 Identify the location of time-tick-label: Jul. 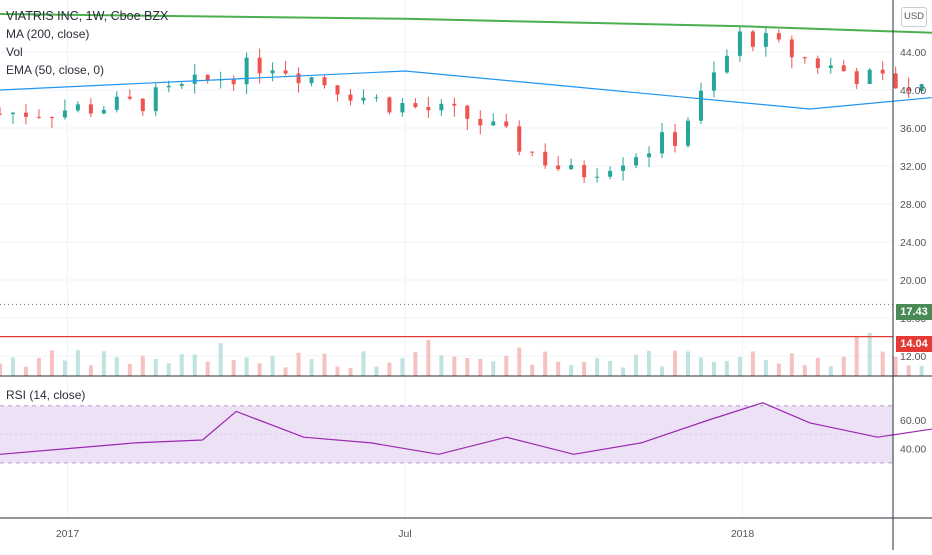
(404, 534).